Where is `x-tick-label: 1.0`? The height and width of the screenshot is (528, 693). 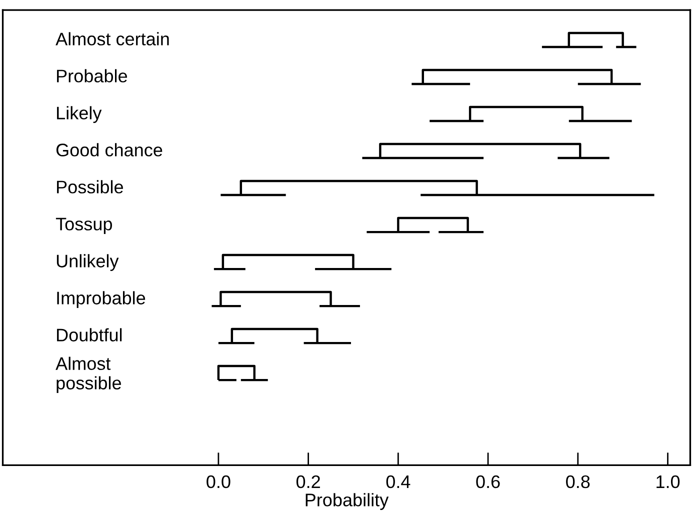 x-tick-label: 1.0 is located at coordinates (668, 481).